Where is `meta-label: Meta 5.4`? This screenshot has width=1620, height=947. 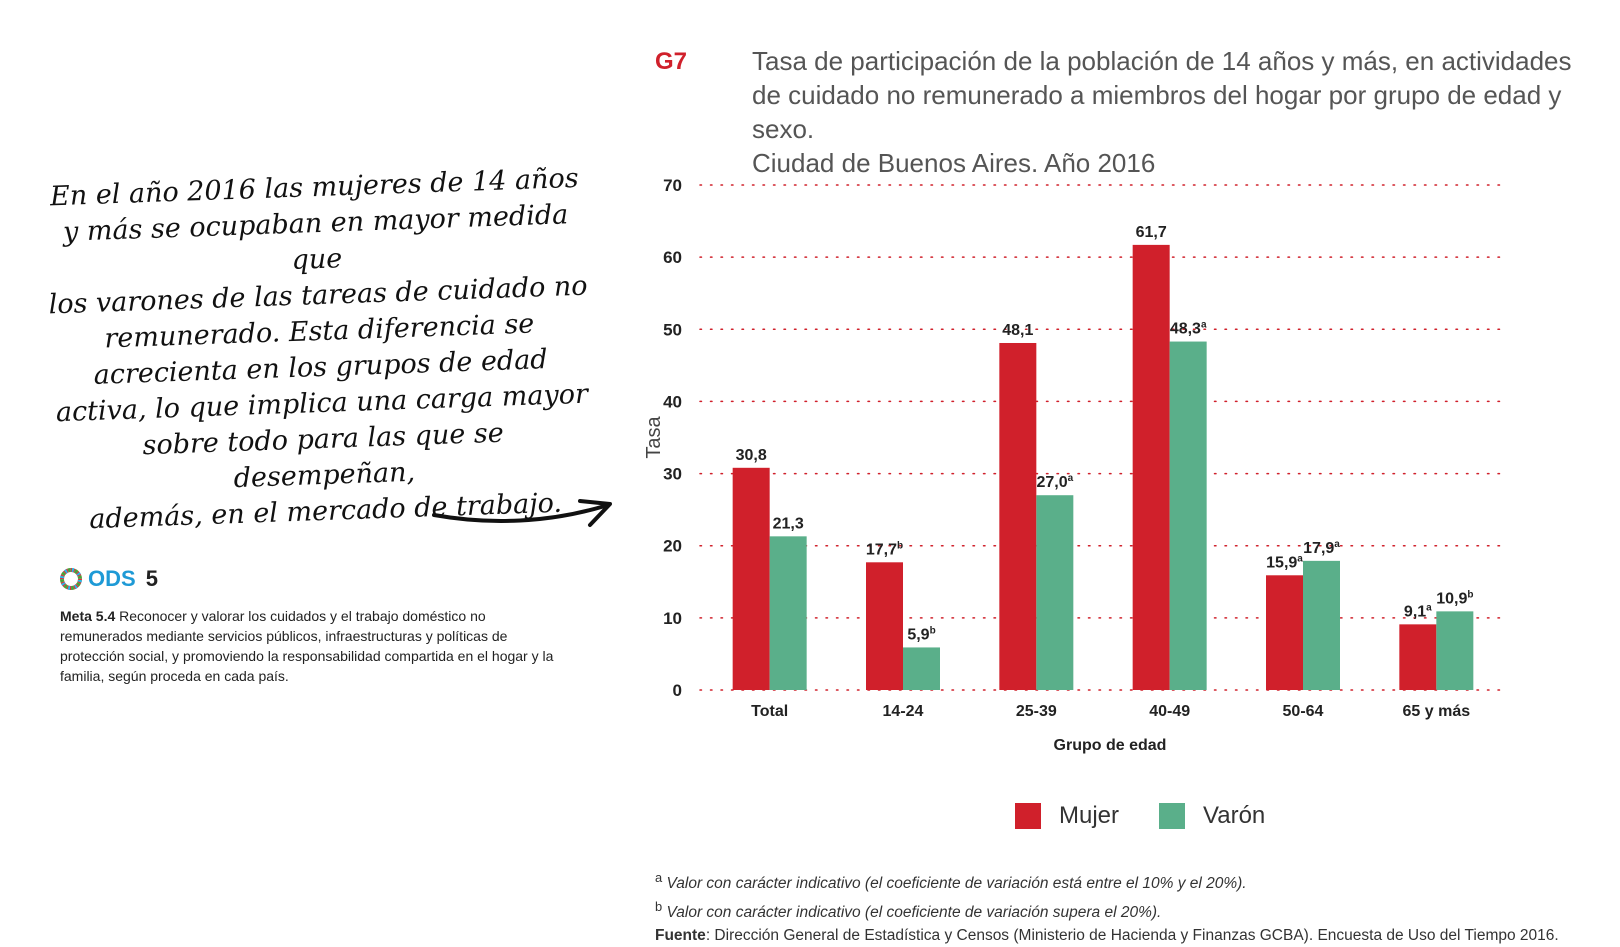
meta-label: Meta 5.4 is located at coordinates (88, 616).